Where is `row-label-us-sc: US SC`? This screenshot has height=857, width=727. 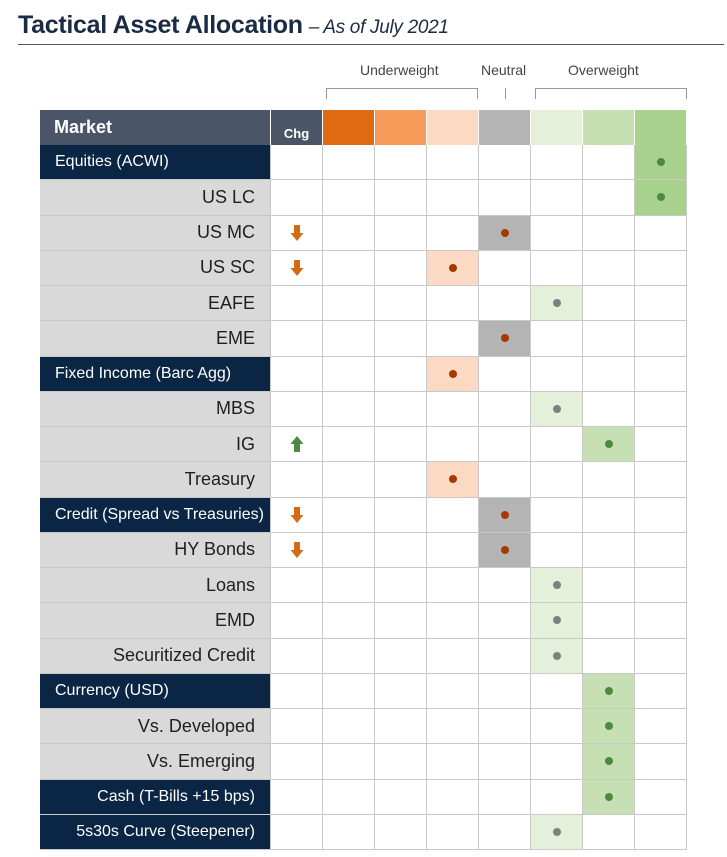
row-label-us-sc: US SC is located at coordinates (155, 268).